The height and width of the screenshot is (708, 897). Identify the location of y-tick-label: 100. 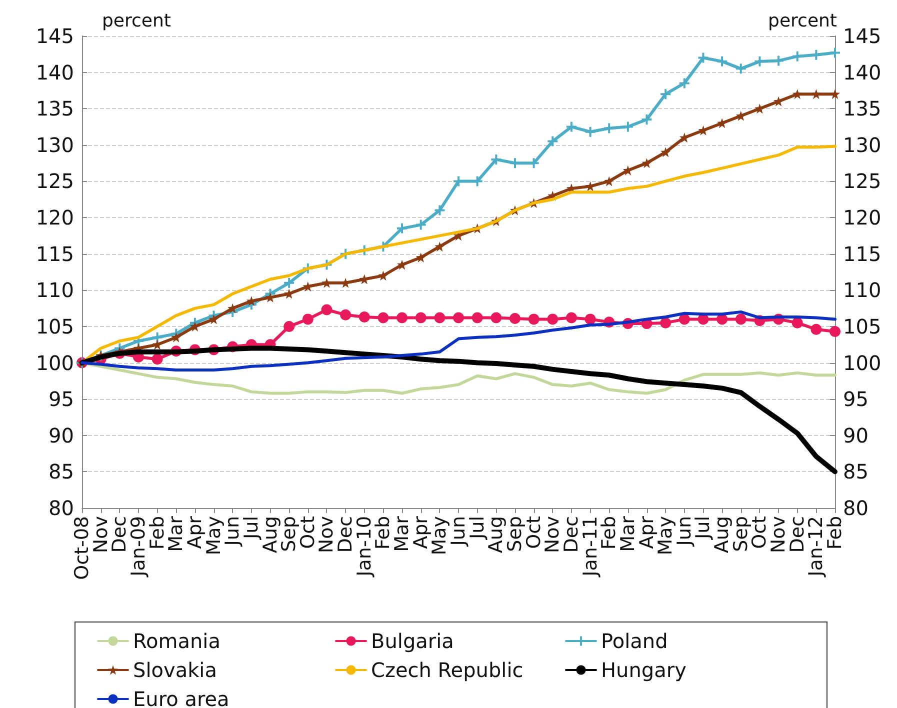
(55, 362).